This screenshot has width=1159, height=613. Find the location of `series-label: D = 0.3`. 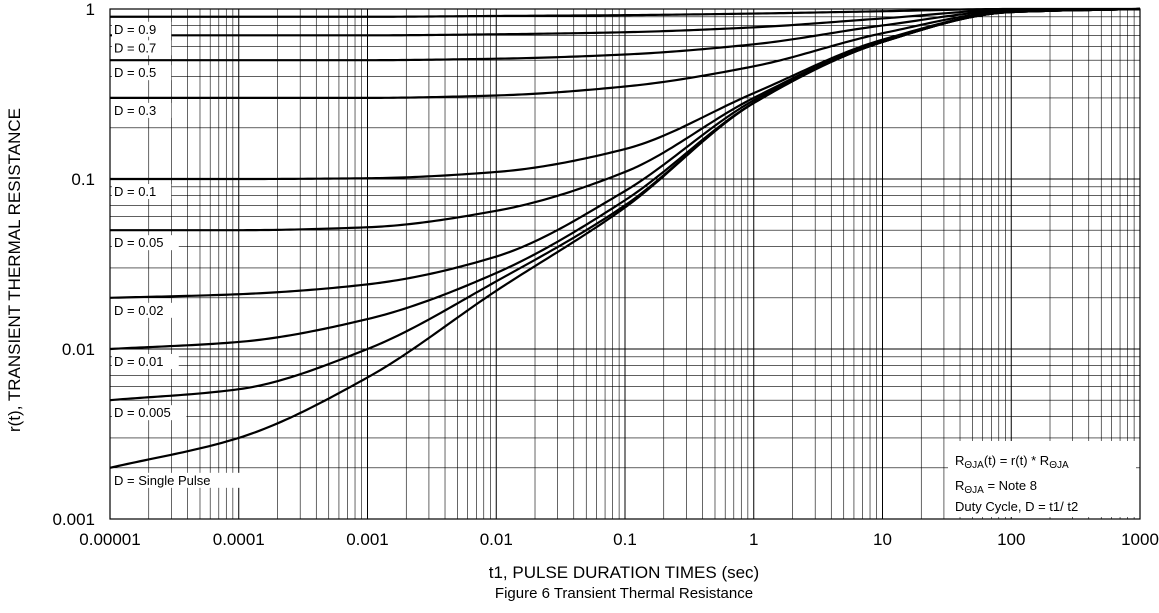

series-label: D = 0.3 is located at coordinates (135, 110).